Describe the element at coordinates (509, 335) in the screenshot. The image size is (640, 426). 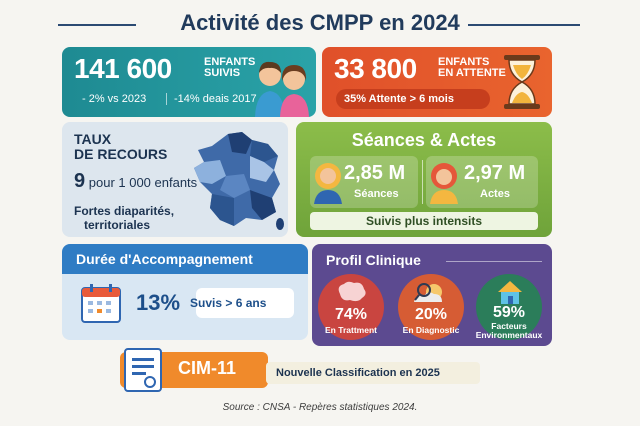
I see `profil-label-environnement-2: Environmentaux` at that location.